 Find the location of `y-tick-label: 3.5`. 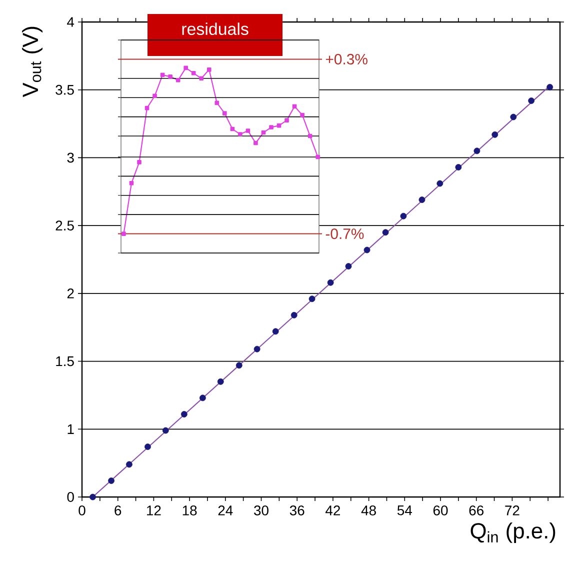

y-tick-label: 3.5 is located at coordinates (65, 89).